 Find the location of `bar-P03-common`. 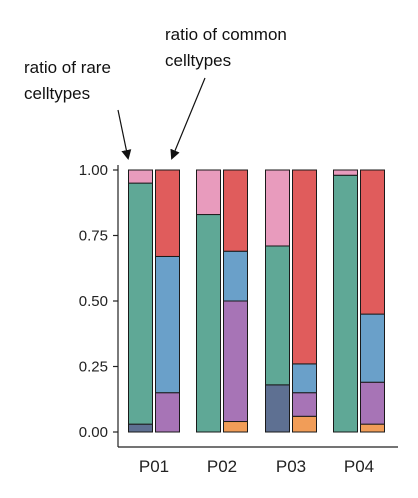

bar-P03-common is located at coordinates (304, 301).